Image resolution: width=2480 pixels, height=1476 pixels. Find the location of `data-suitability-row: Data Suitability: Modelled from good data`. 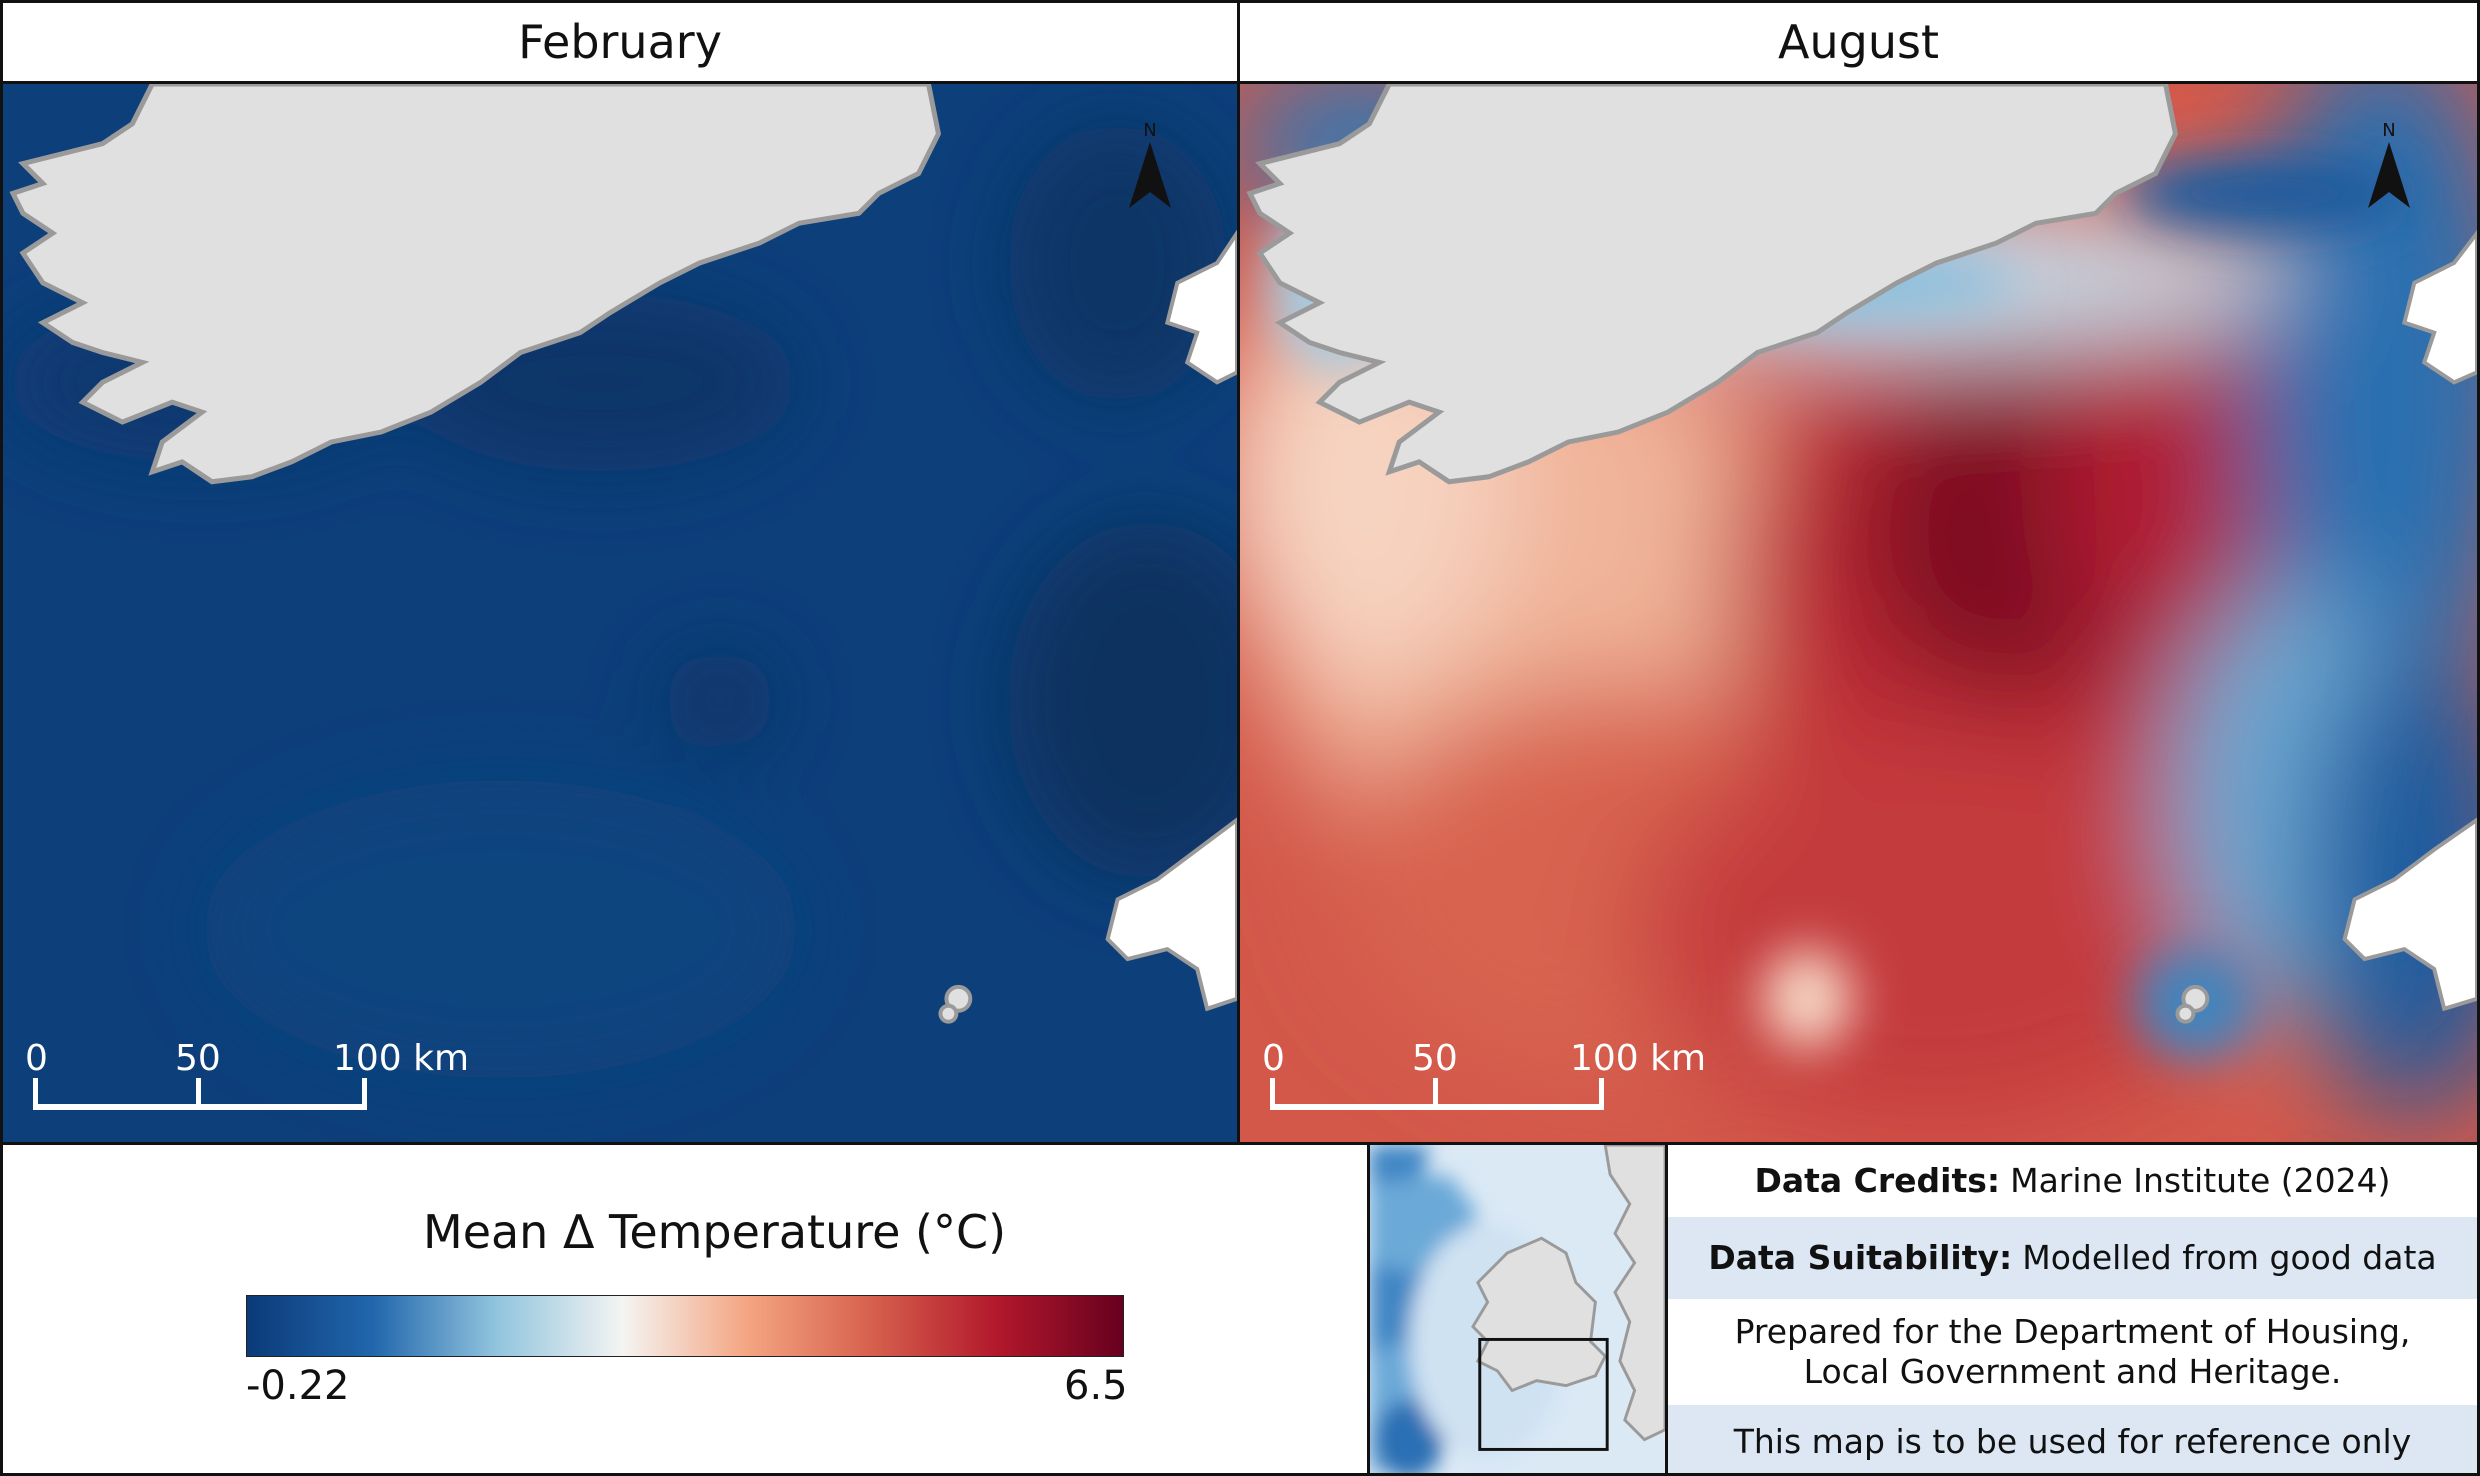

data-suitability-row: Data Suitability: Modelled from good data is located at coordinates (2072, 1258).